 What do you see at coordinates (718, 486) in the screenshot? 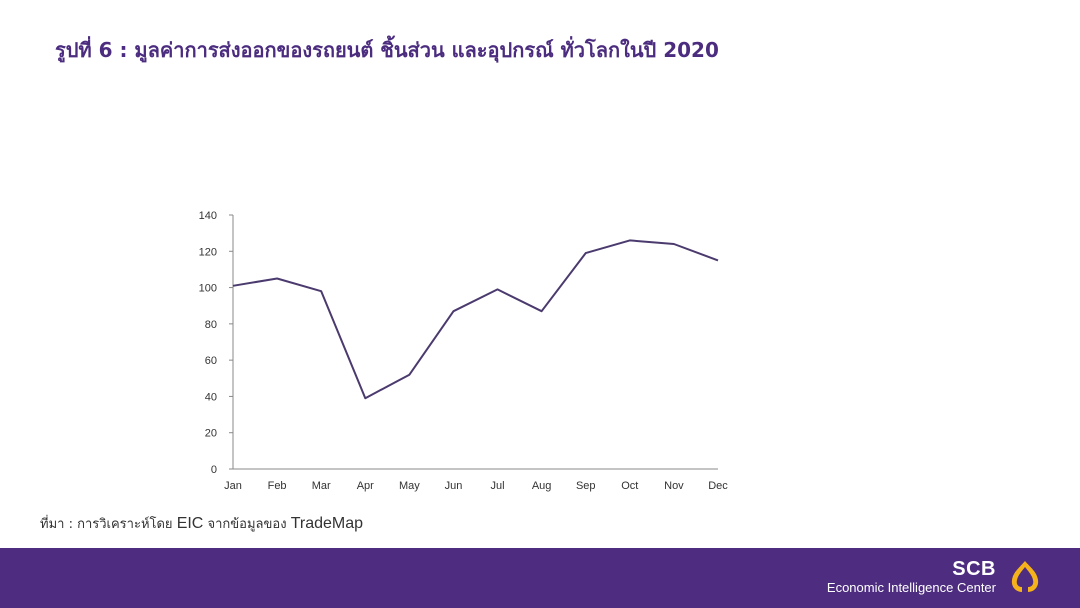
I see `x-tick-label: Dec` at bounding box center [718, 486].